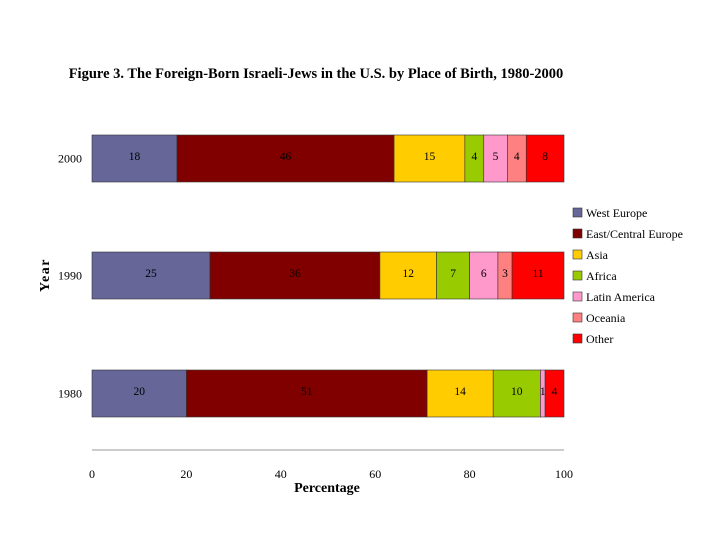 The width and height of the screenshot is (720, 540). What do you see at coordinates (331, 474) in the screenshot?
I see `x-axis-ticks: 0 20 40 60 80 100` at bounding box center [331, 474].